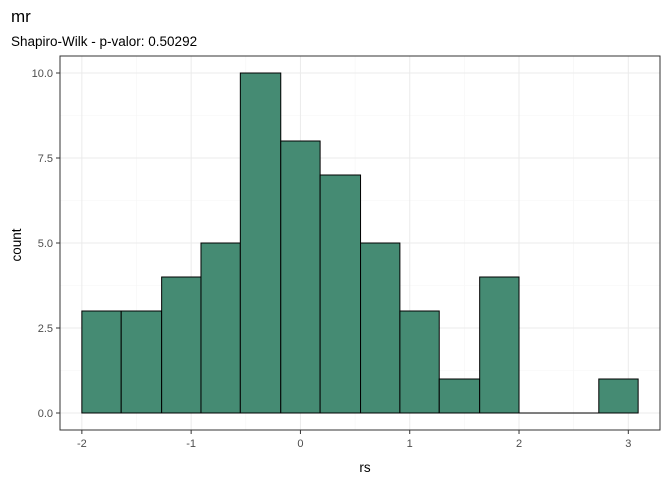 The image size is (672, 480). I want to click on x-tick-label: -2, so click(82, 444).